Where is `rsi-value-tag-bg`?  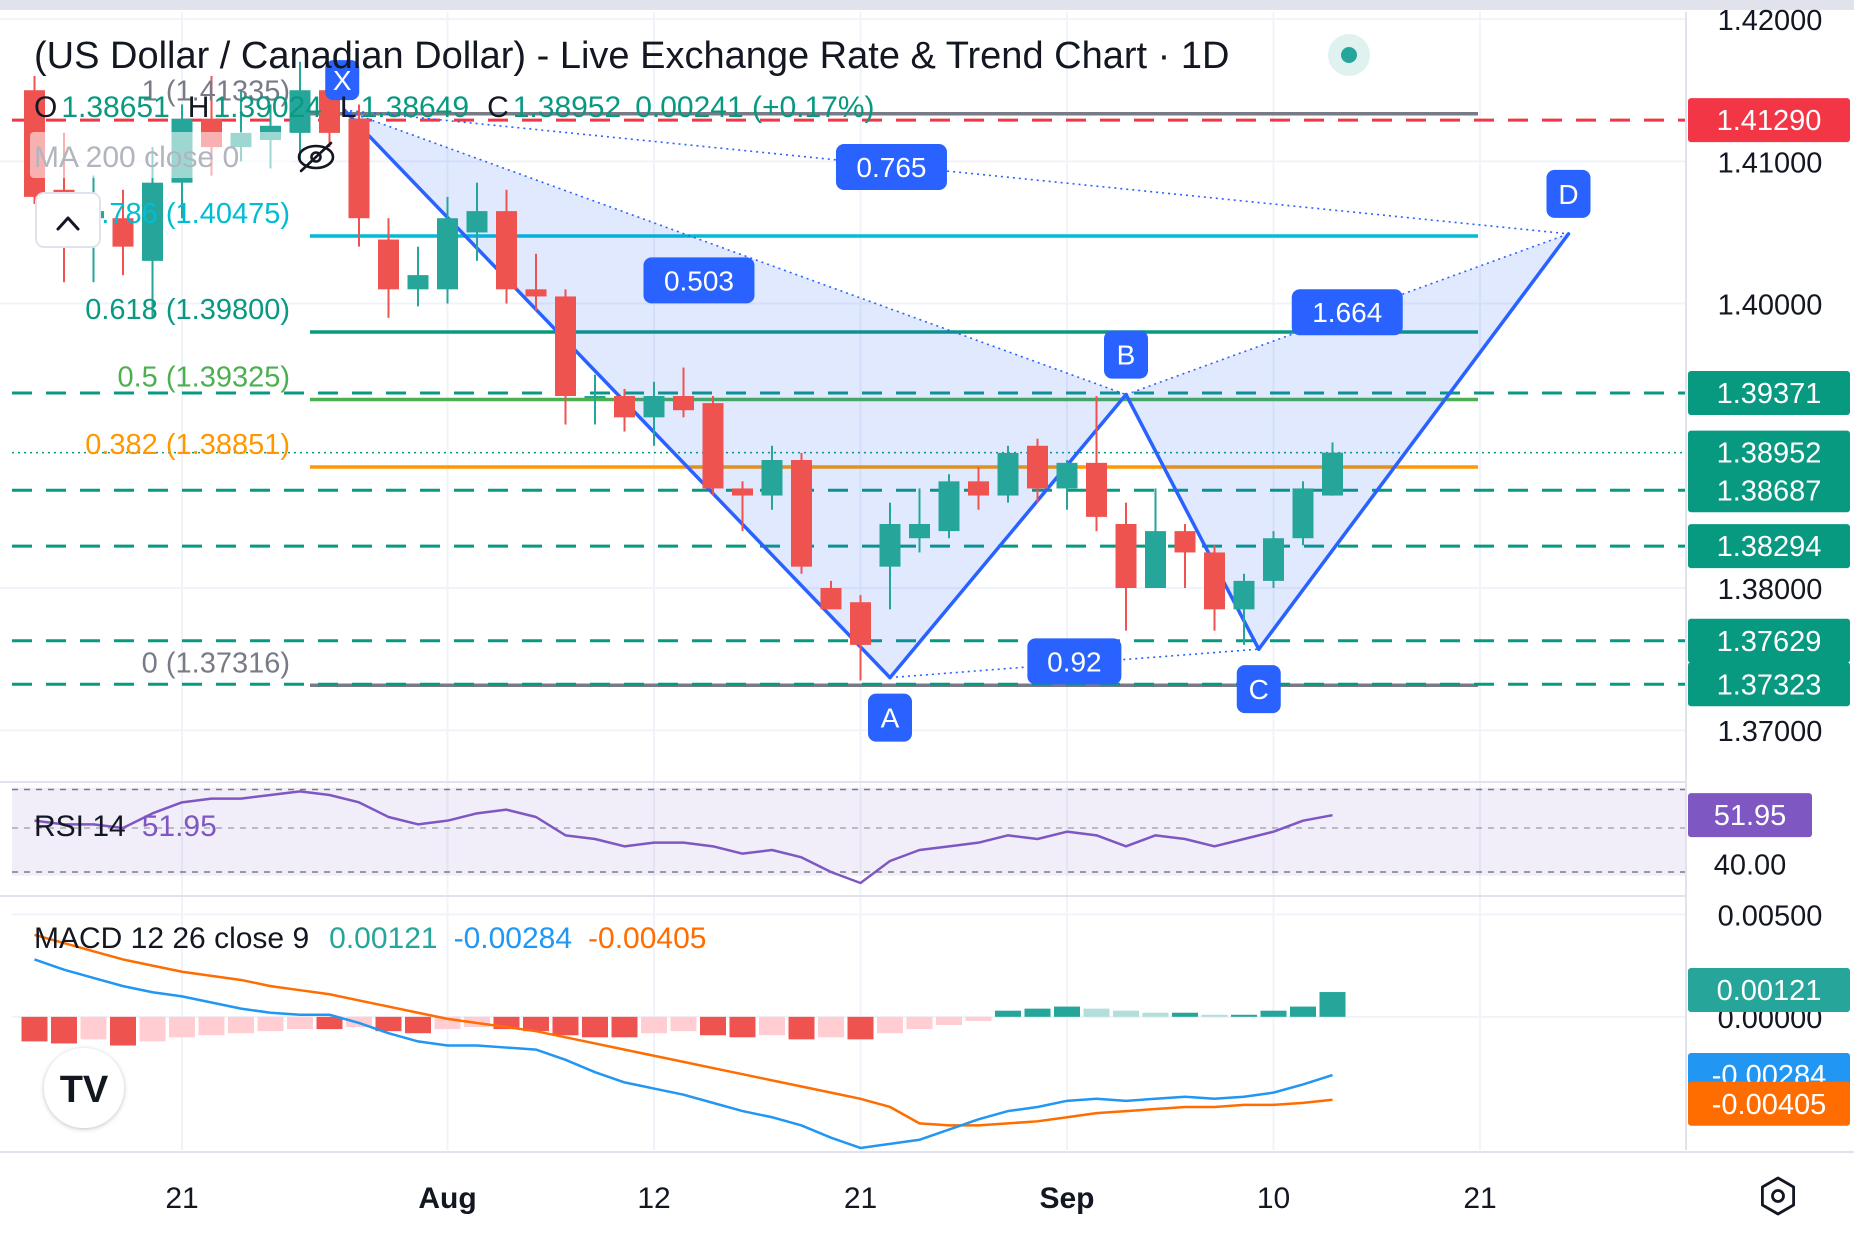
rsi-value-tag-bg is located at coordinates (1750, 815).